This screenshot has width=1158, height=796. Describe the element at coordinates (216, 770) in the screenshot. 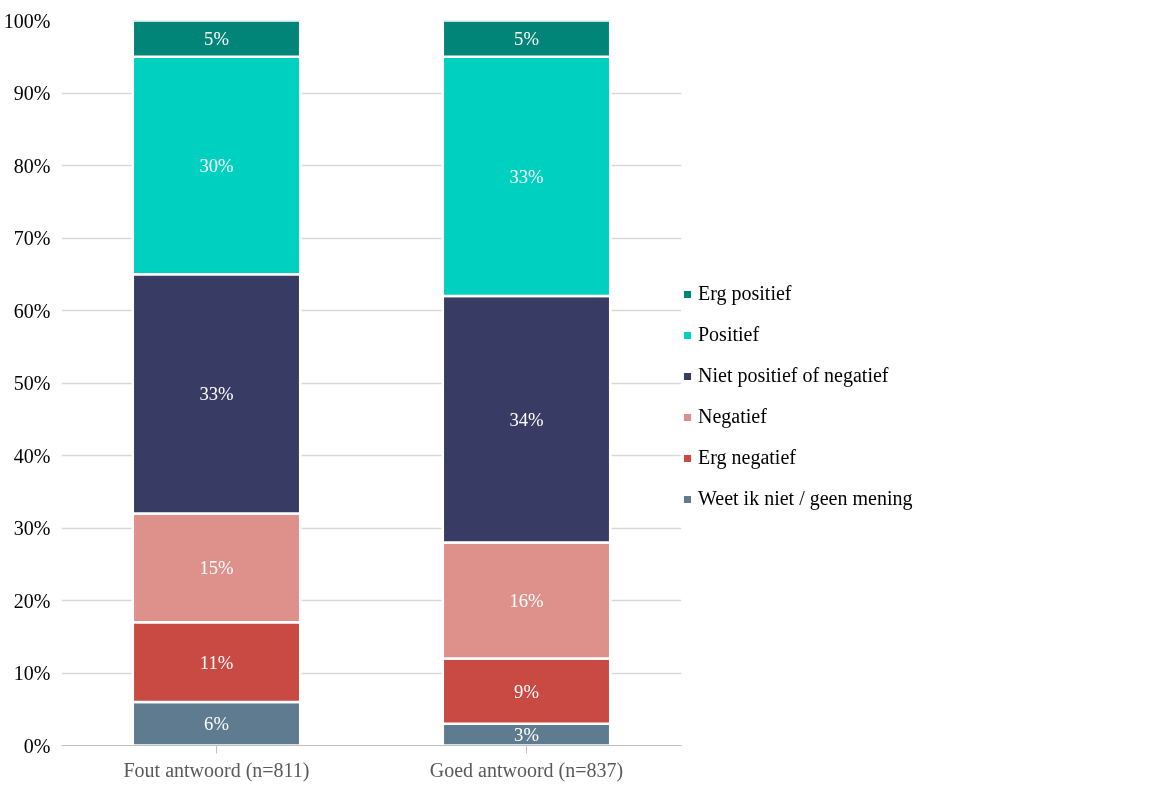

I see `x-tick-label: Fout antwoord (n=811)` at that location.